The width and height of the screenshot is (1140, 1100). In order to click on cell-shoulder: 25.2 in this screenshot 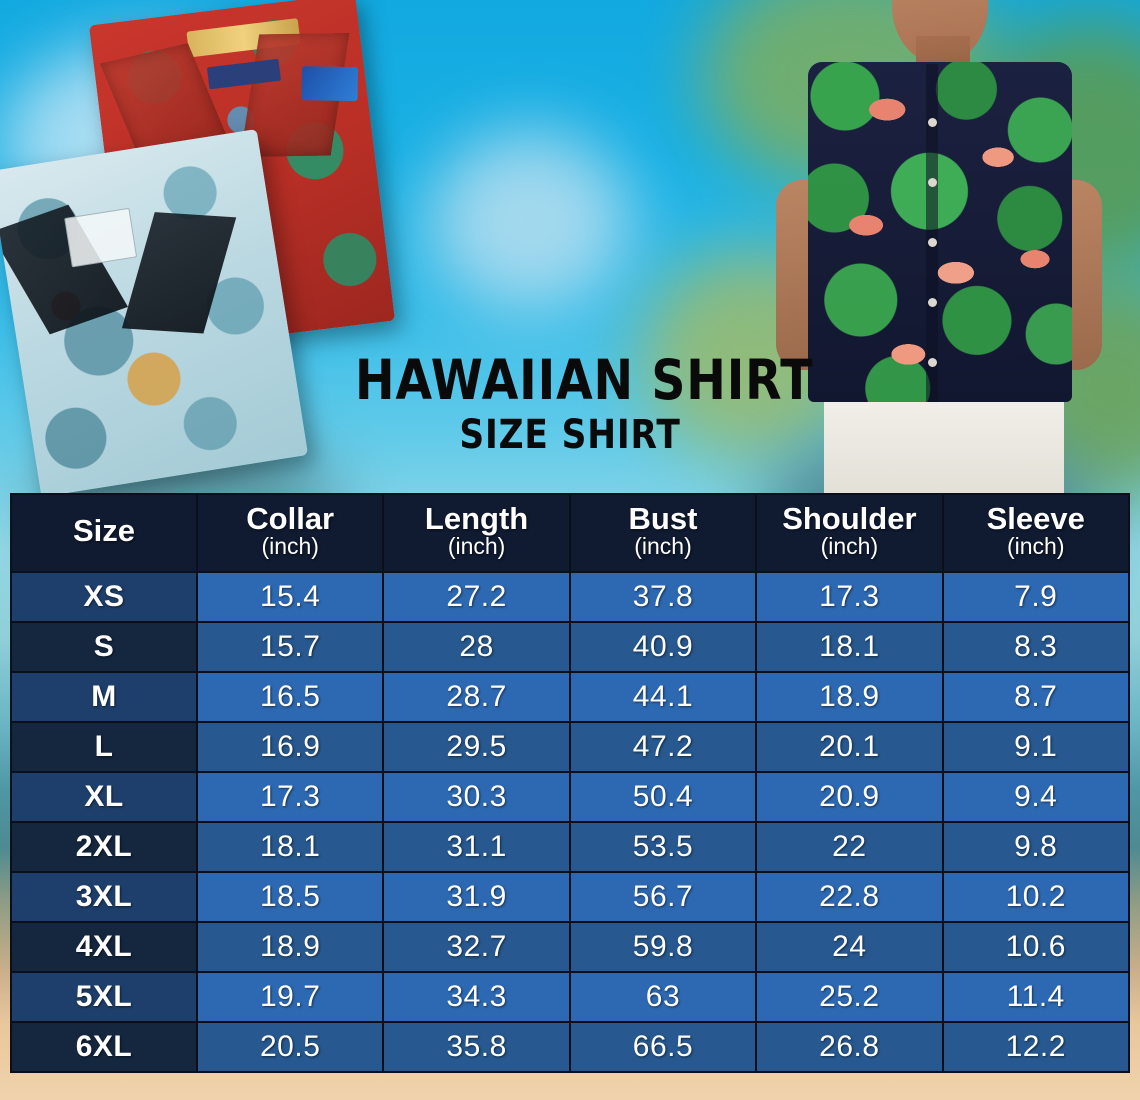, I will do `click(849, 997)`.